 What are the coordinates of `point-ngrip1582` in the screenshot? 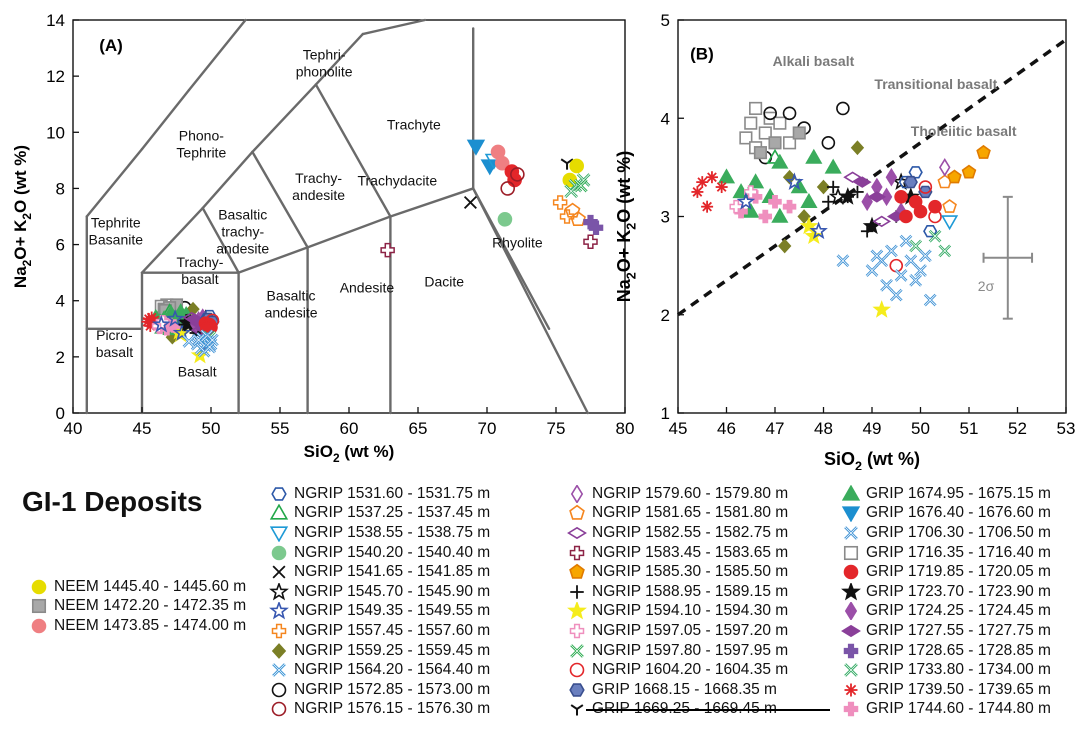 It's located at (192, 317).